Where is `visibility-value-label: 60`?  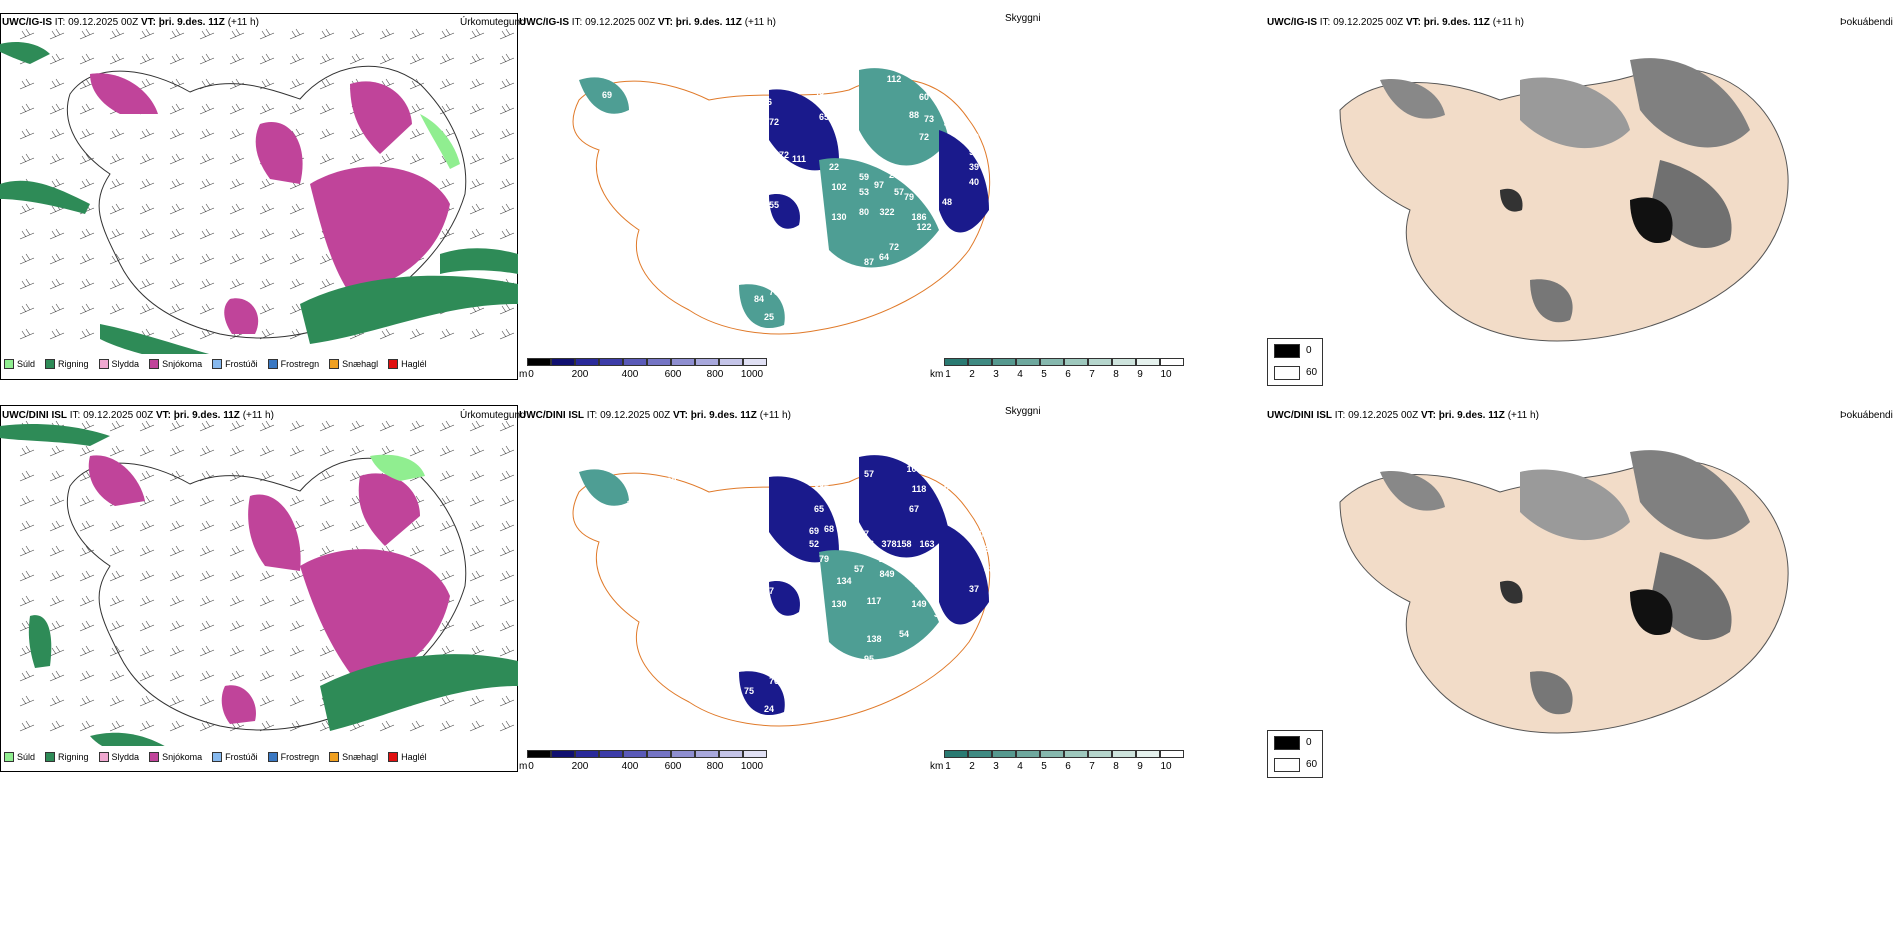
visibility-value-label: 60 is located at coordinates (819, 484).